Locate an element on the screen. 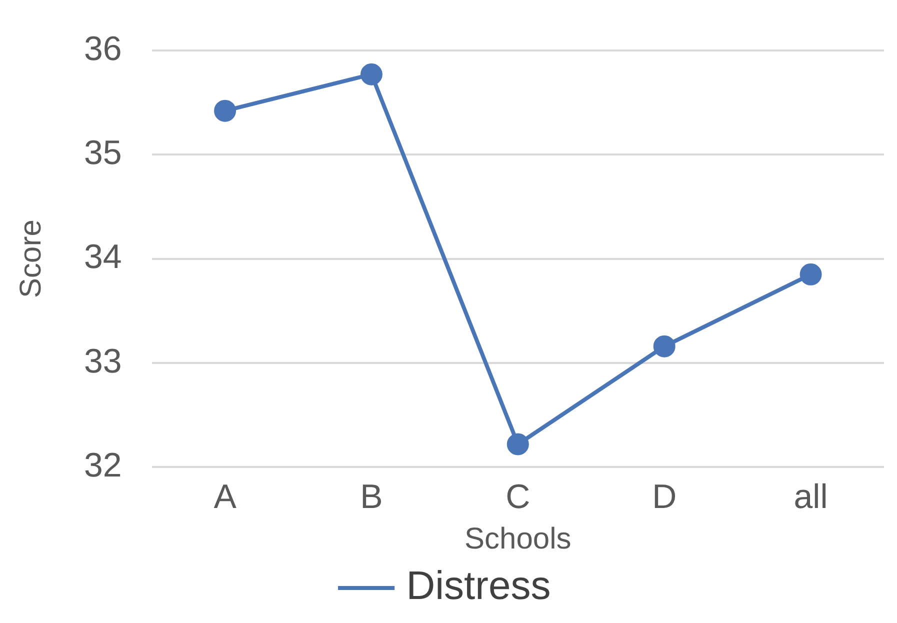  y-tick-label: 33 is located at coordinates (103, 361).